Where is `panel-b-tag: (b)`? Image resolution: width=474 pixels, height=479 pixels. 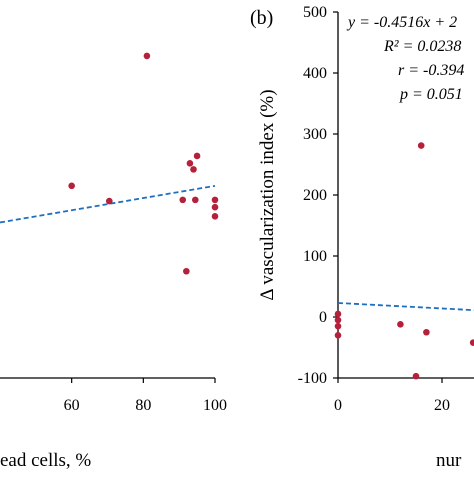
panel-b-tag: (b) is located at coordinates (261, 18).